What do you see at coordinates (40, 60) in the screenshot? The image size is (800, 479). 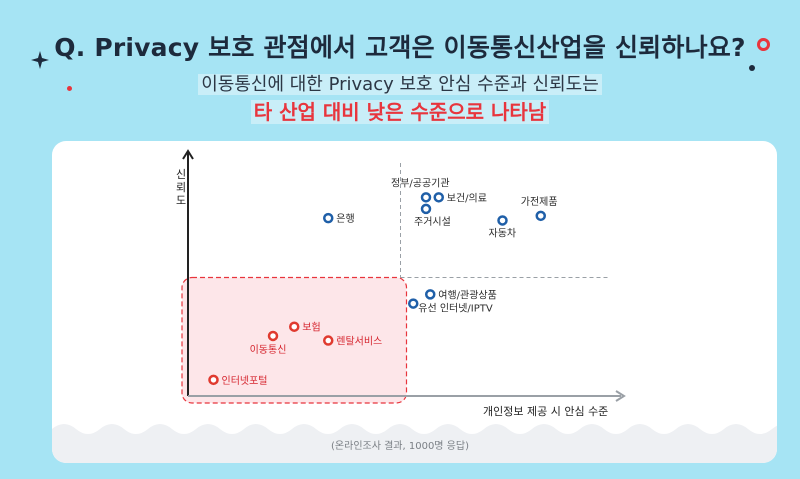 I see `sparkle-icon` at bounding box center [40, 60].